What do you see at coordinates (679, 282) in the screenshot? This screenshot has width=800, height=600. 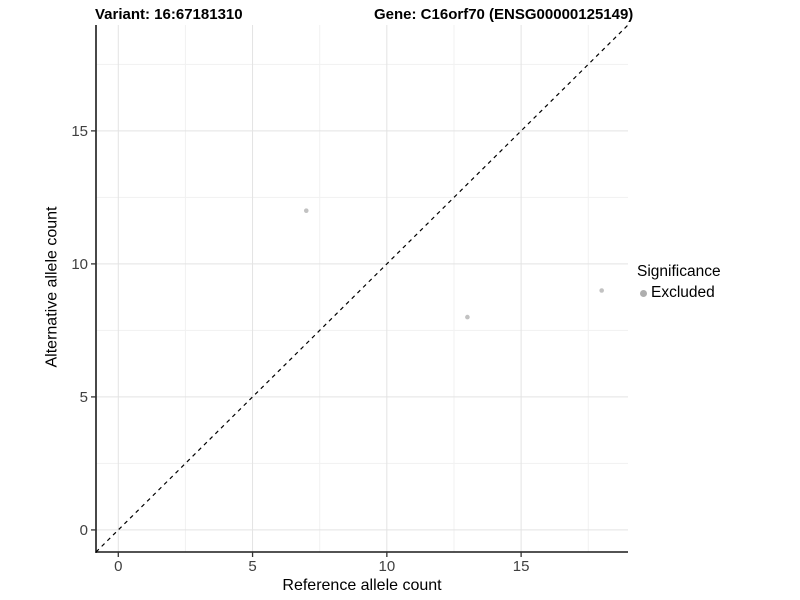 I see `legend: Significance Excluded` at bounding box center [679, 282].